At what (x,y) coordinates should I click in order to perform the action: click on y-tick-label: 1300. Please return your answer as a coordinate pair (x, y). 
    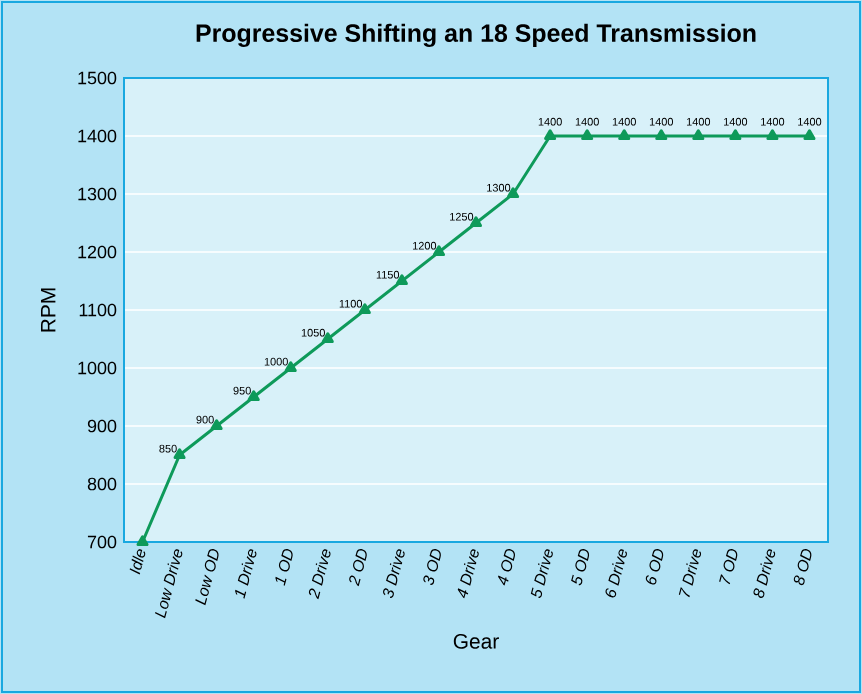
    Looking at the image, I should click on (97, 194).